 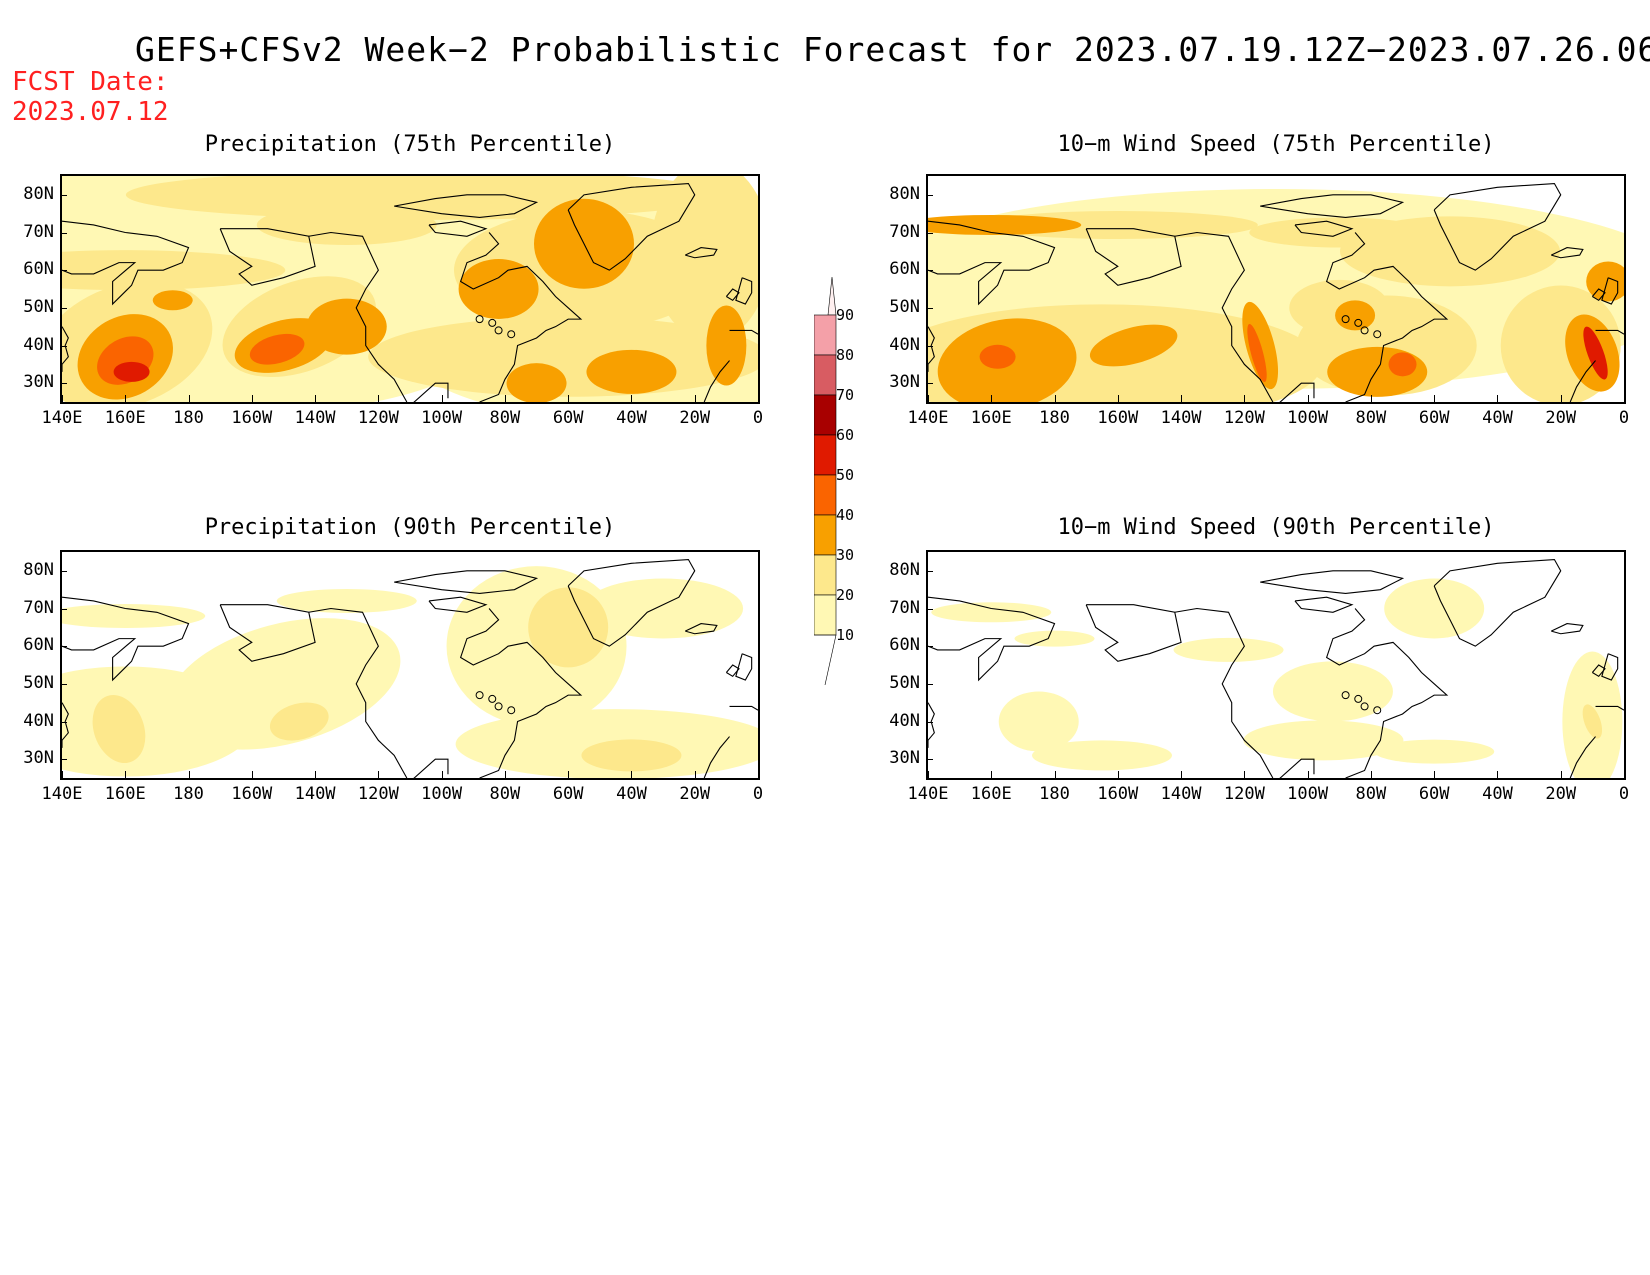 What do you see at coordinates (845, 315) in the screenshot?
I see `colorbar-label: 90` at bounding box center [845, 315].